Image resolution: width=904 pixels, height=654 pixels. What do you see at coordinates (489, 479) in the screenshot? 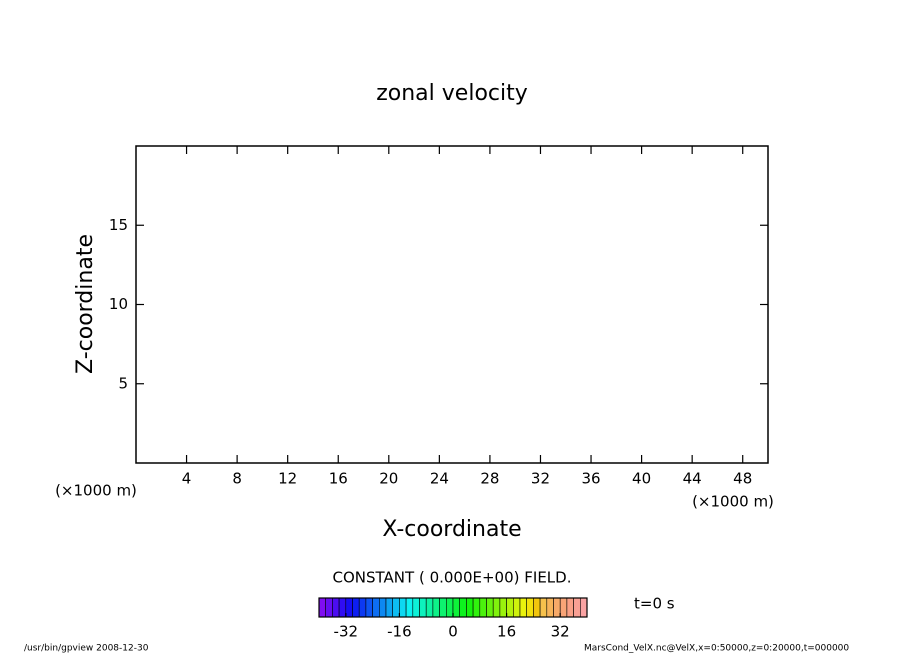
I see `x-tick-label: 28` at bounding box center [489, 479].